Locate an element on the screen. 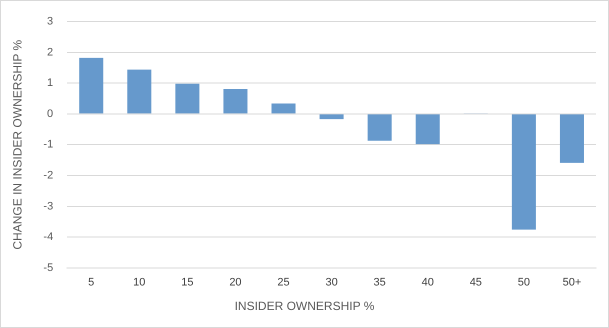 The width and height of the screenshot is (609, 328). x-tick-label: 5 is located at coordinates (91, 282).